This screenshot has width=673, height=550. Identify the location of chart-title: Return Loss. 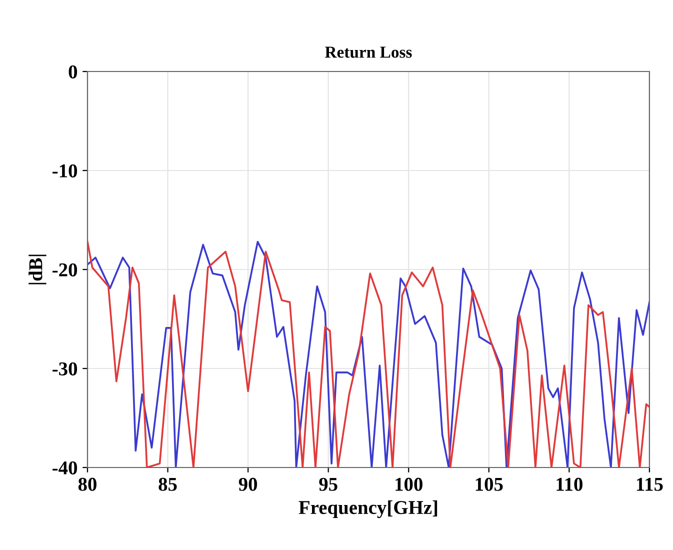
(368, 52).